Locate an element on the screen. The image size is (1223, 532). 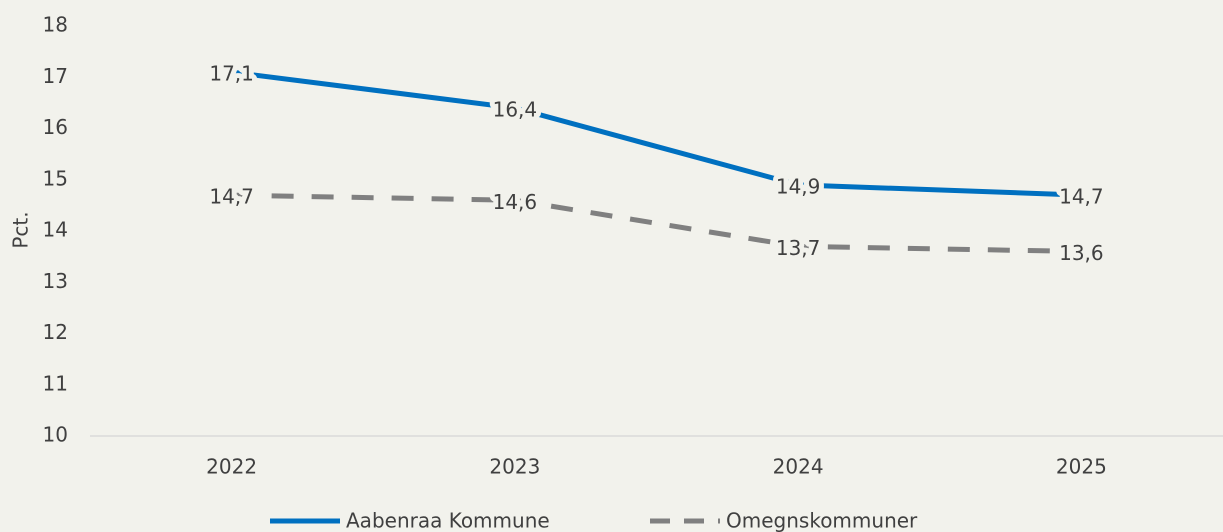
y-tick-label: 15 is located at coordinates (55, 178).